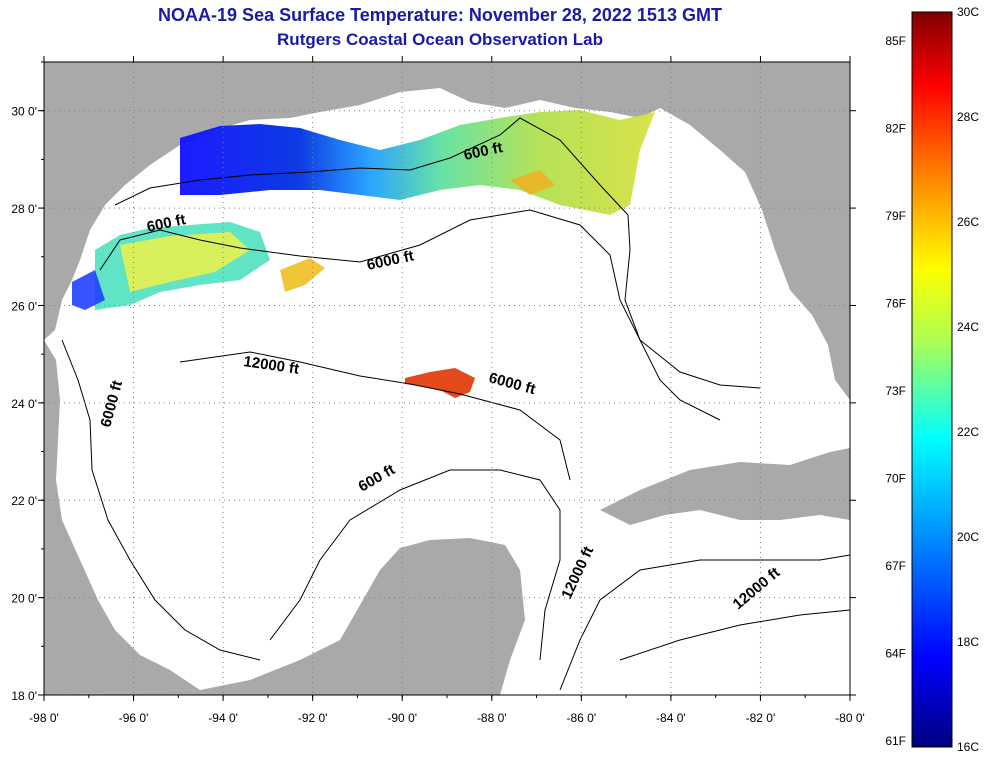 Image resolution: width=992 pixels, height=761 pixels. What do you see at coordinates (532, 182) in the screenshot?
I see `sst-fl-warm-patch` at bounding box center [532, 182].